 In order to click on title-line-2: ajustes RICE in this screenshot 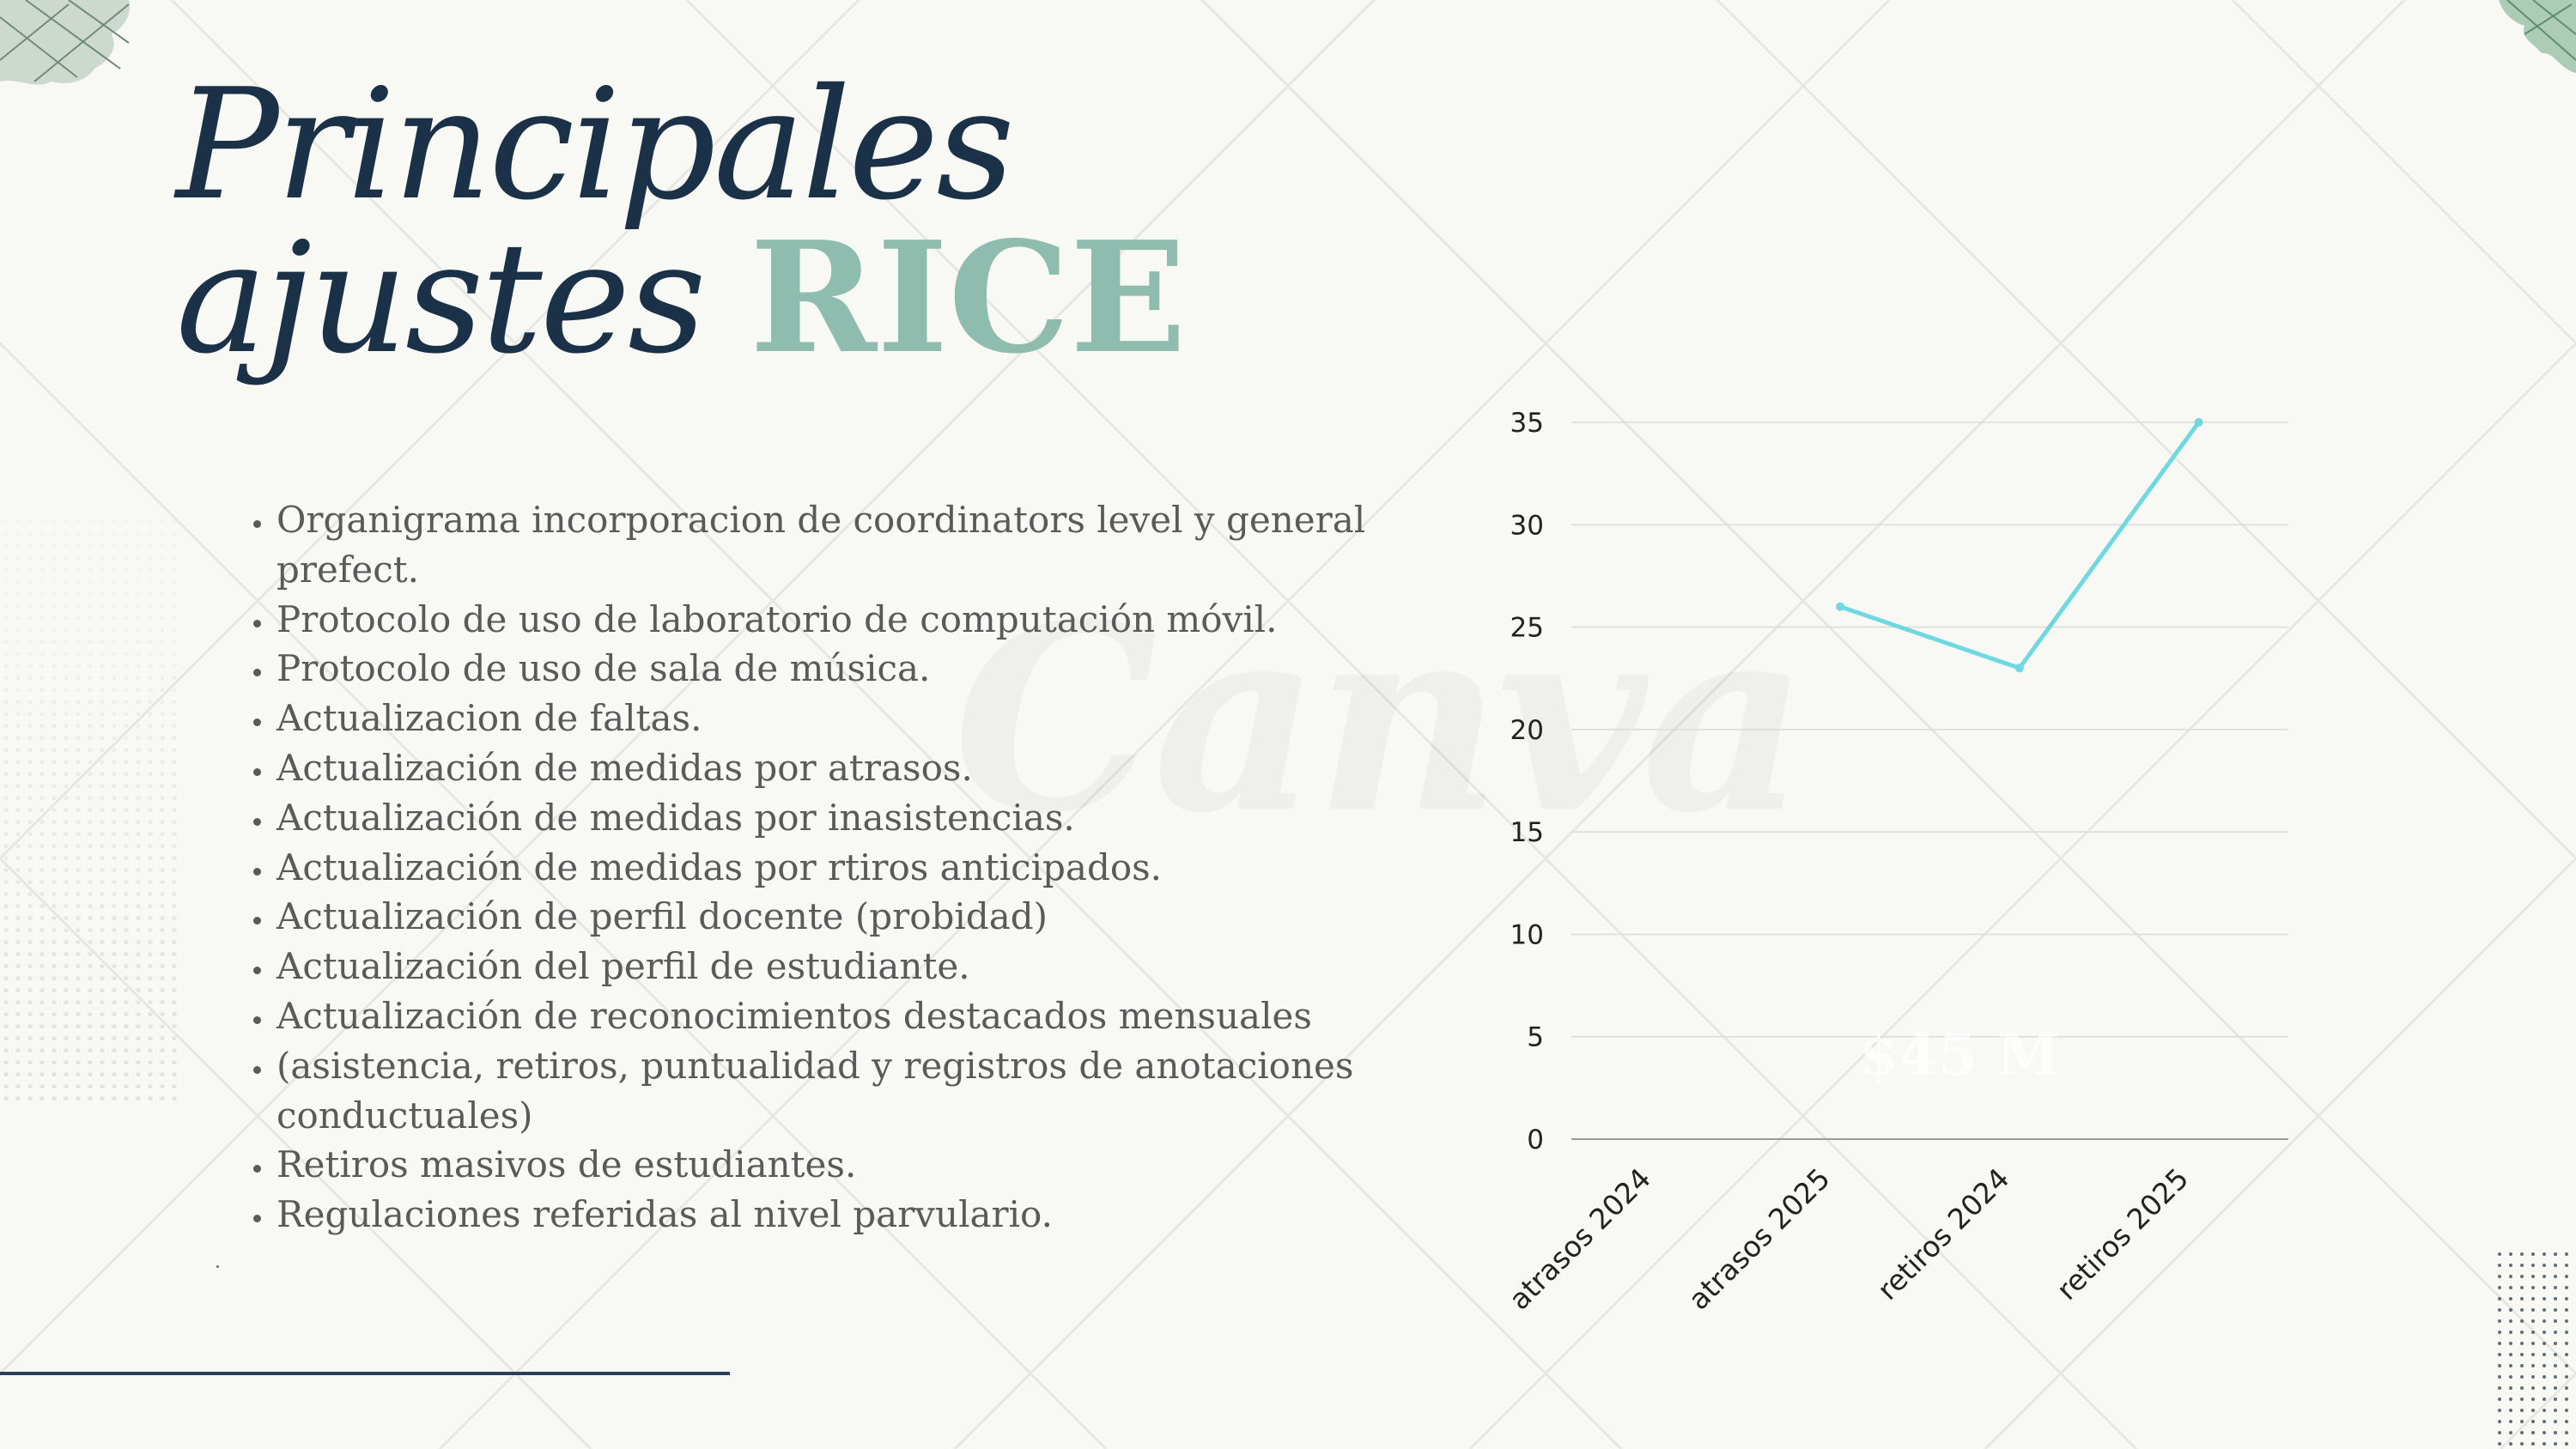, I will do `click(682, 298)`.